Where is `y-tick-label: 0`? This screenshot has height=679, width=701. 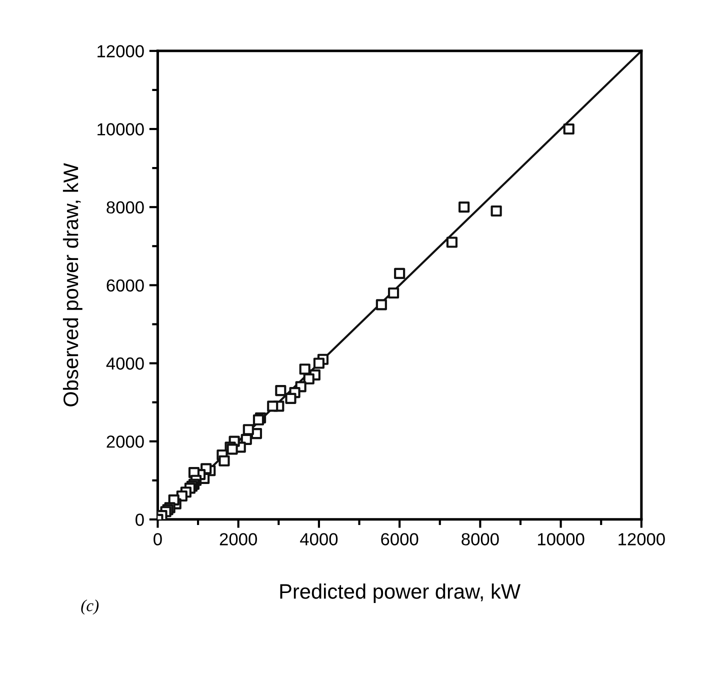
y-tick-label: 0 is located at coordinates (140, 520).